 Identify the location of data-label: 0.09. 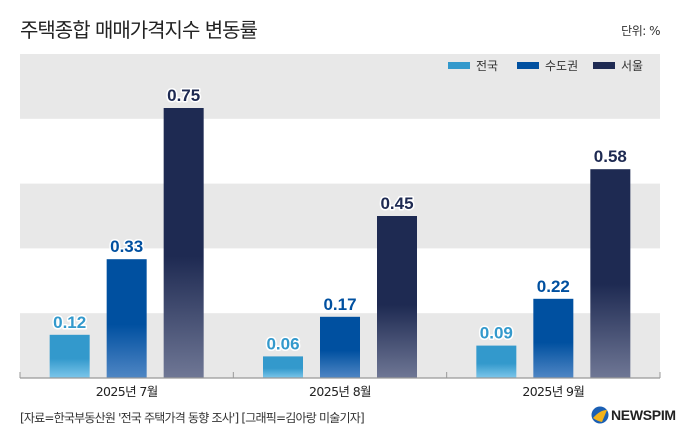
(496, 333).